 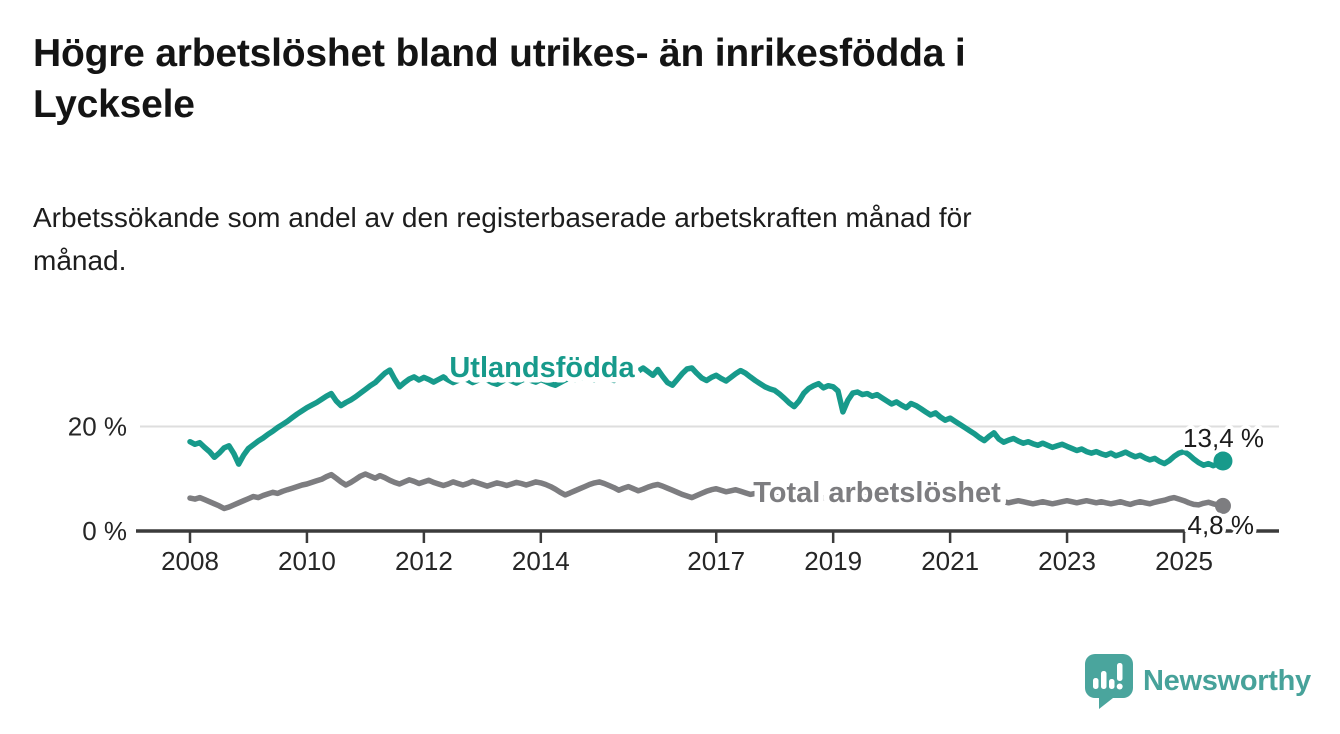 What do you see at coordinates (1067, 561) in the screenshot?
I see `x-tick-label: 2023` at bounding box center [1067, 561].